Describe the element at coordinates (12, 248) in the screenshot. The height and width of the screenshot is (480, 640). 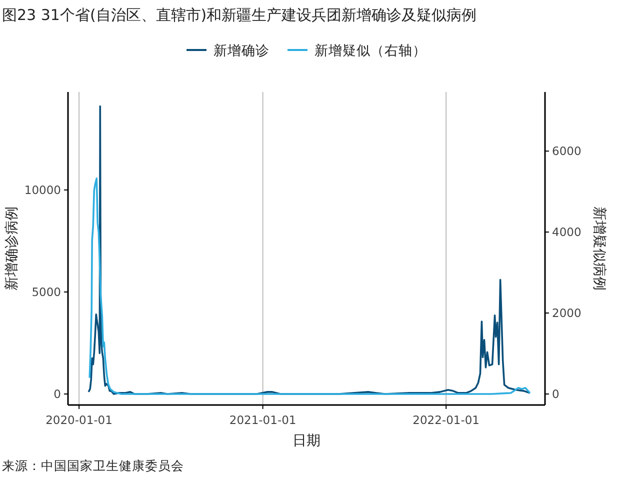
I see `y-axis-title: 新增确诊病例` at that location.